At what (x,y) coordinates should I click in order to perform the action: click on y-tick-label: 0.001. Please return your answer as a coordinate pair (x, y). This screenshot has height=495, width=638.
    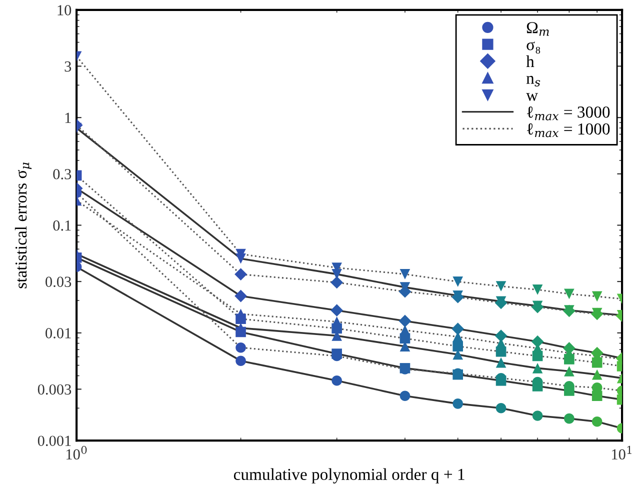
    Looking at the image, I should click on (54, 441).